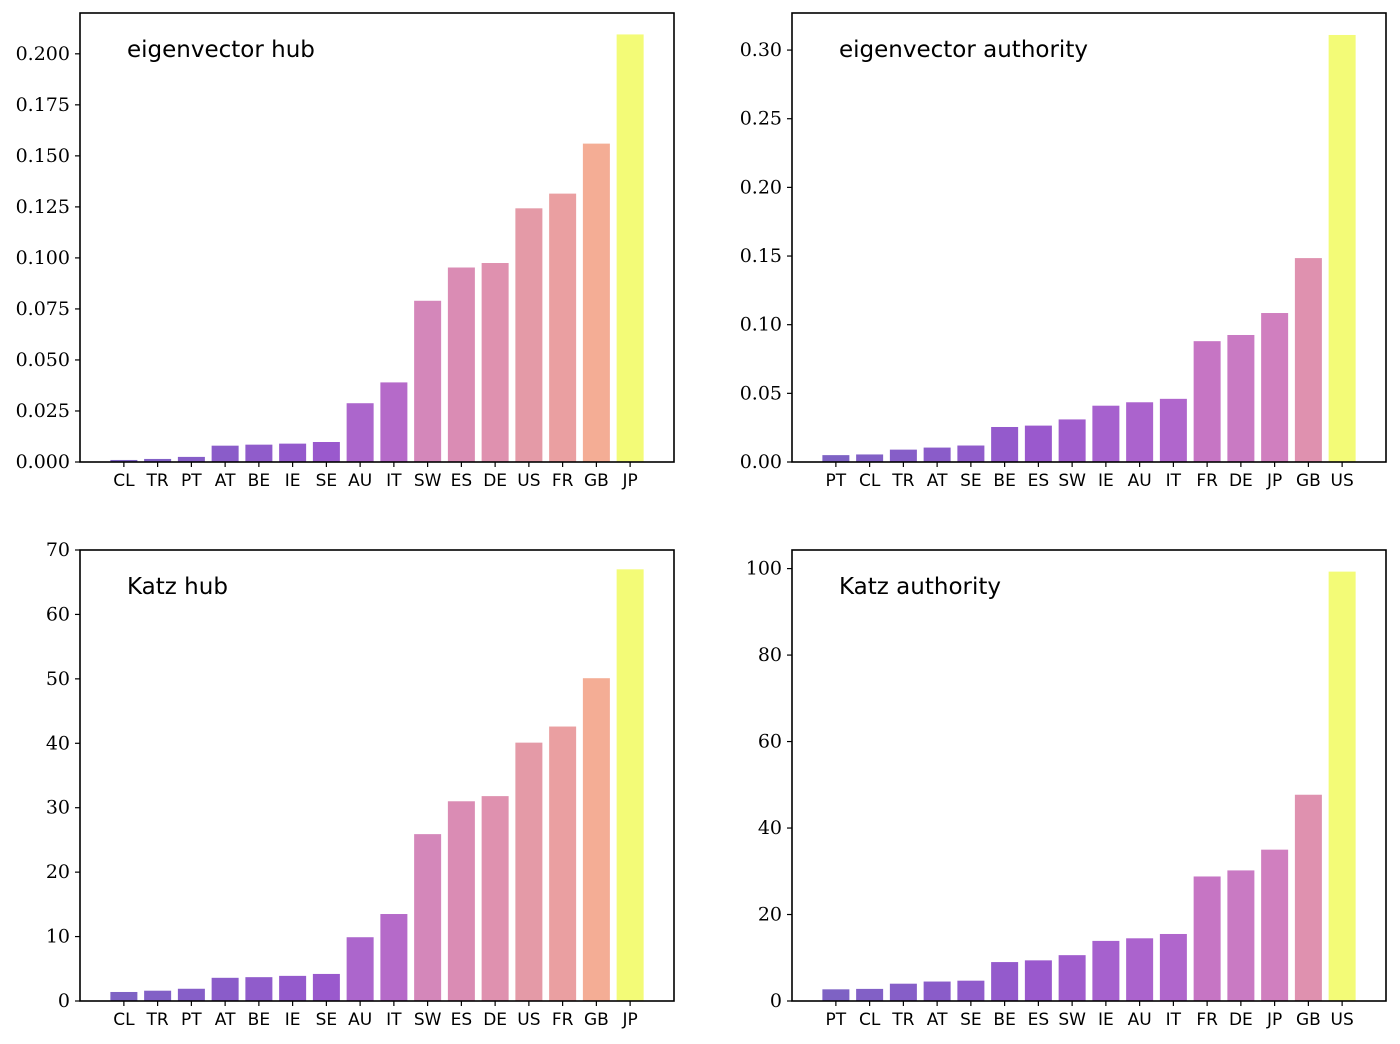 Image resolution: width=1400 pixels, height=1044 pixels. Describe the element at coordinates (761, 256) in the screenshot. I see `y-tick-label: 0.15` at that location.